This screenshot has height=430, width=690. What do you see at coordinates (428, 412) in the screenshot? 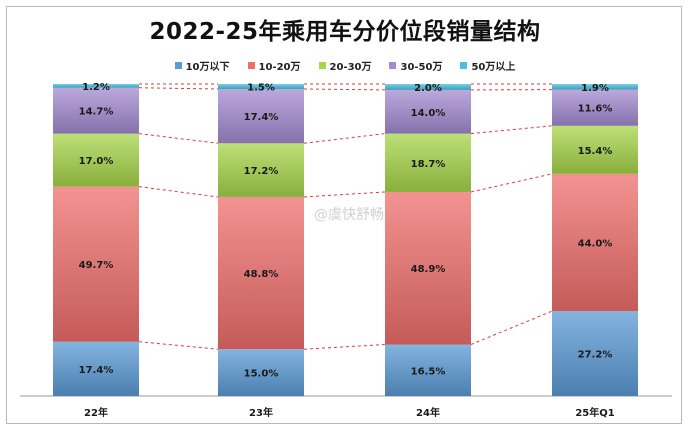
I see `x-tick-label: 24年` at bounding box center [428, 412].